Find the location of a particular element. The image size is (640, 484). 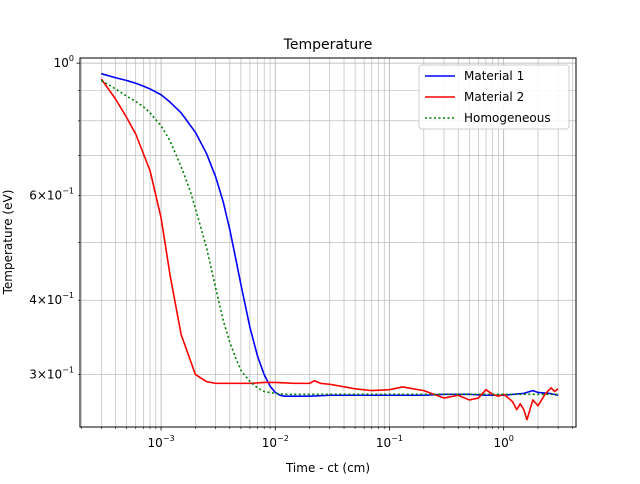

x-tick-label: 10⁻² is located at coordinates (275, 442).